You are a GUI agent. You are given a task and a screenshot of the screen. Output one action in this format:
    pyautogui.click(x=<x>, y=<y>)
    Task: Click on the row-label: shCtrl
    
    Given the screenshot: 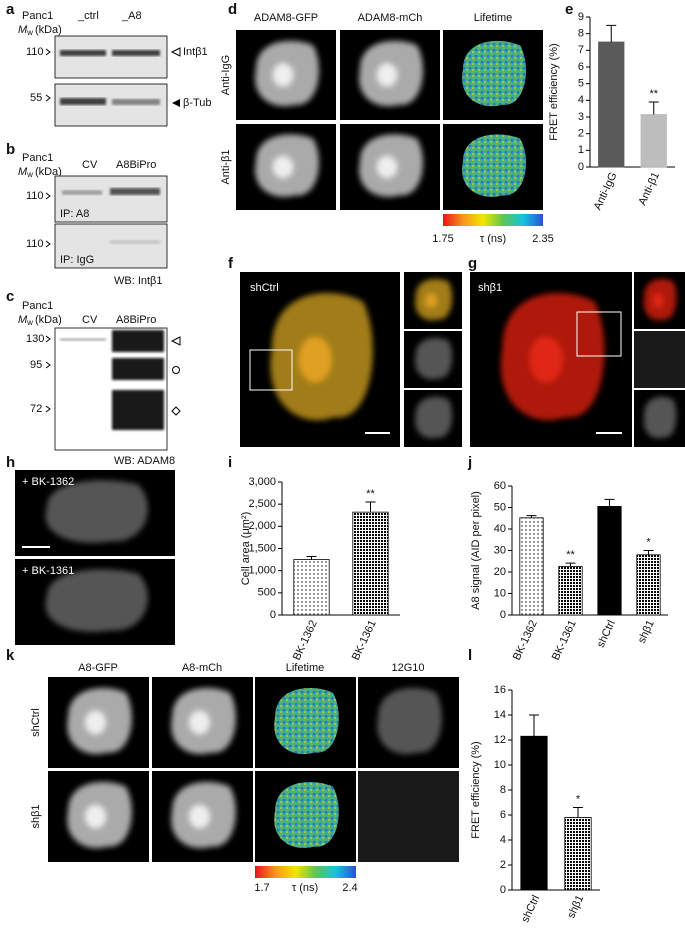 What is the action you would take?
    pyautogui.click(x=36, y=722)
    